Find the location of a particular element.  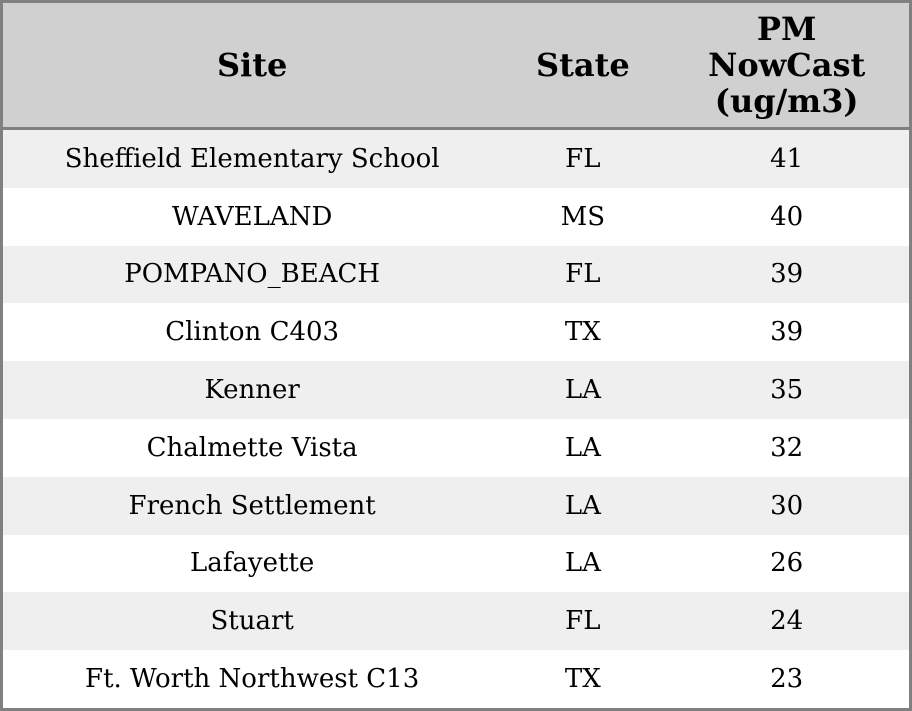

cell-pm-nowcast: 41 is located at coordinates (787, 158).